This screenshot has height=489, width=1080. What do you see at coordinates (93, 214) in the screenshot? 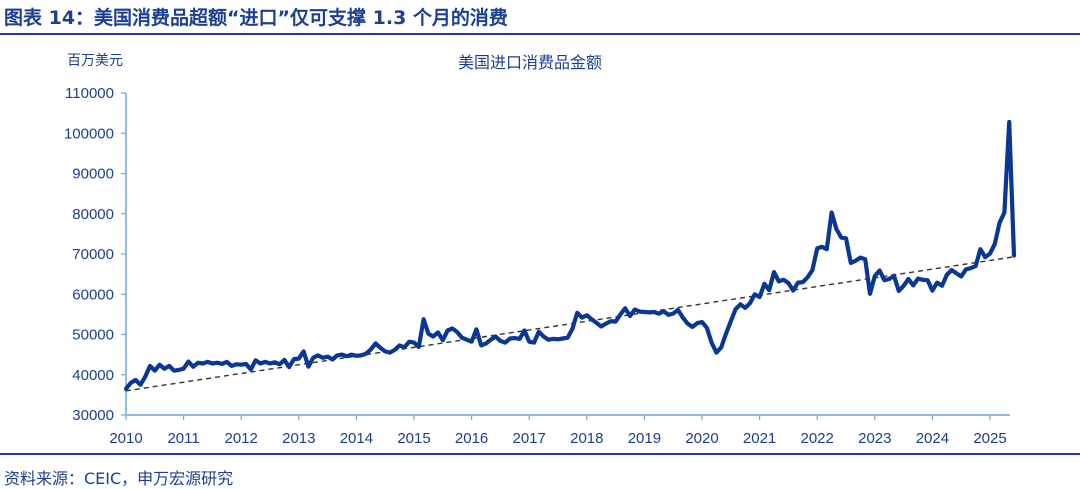
I see `y-tick-label: 80000` at bounding box center [93, 214].